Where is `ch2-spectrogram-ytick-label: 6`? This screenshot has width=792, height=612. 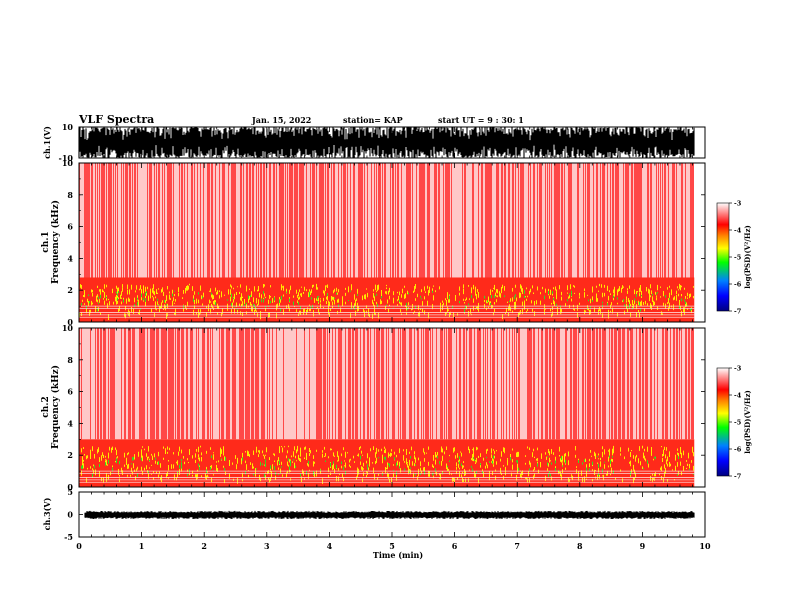
ch2-spectrogram-ytick-label: 6 is located at coordinates (70, 392).